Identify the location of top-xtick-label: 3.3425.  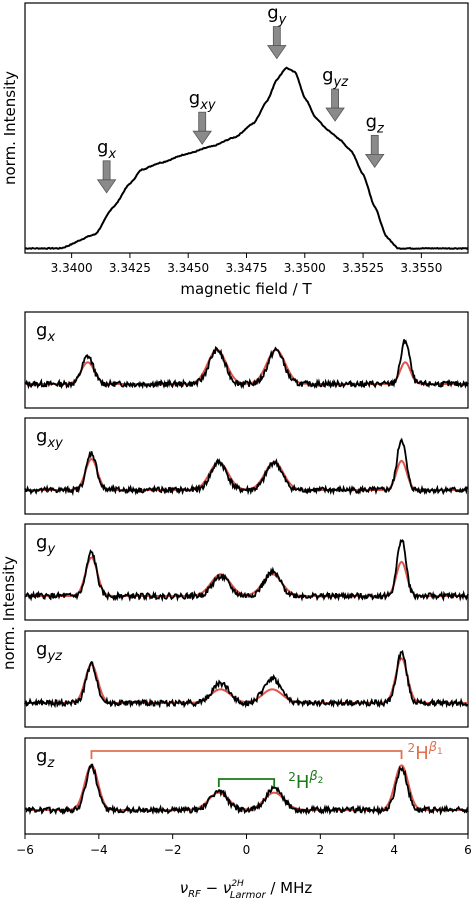
(130, 268).